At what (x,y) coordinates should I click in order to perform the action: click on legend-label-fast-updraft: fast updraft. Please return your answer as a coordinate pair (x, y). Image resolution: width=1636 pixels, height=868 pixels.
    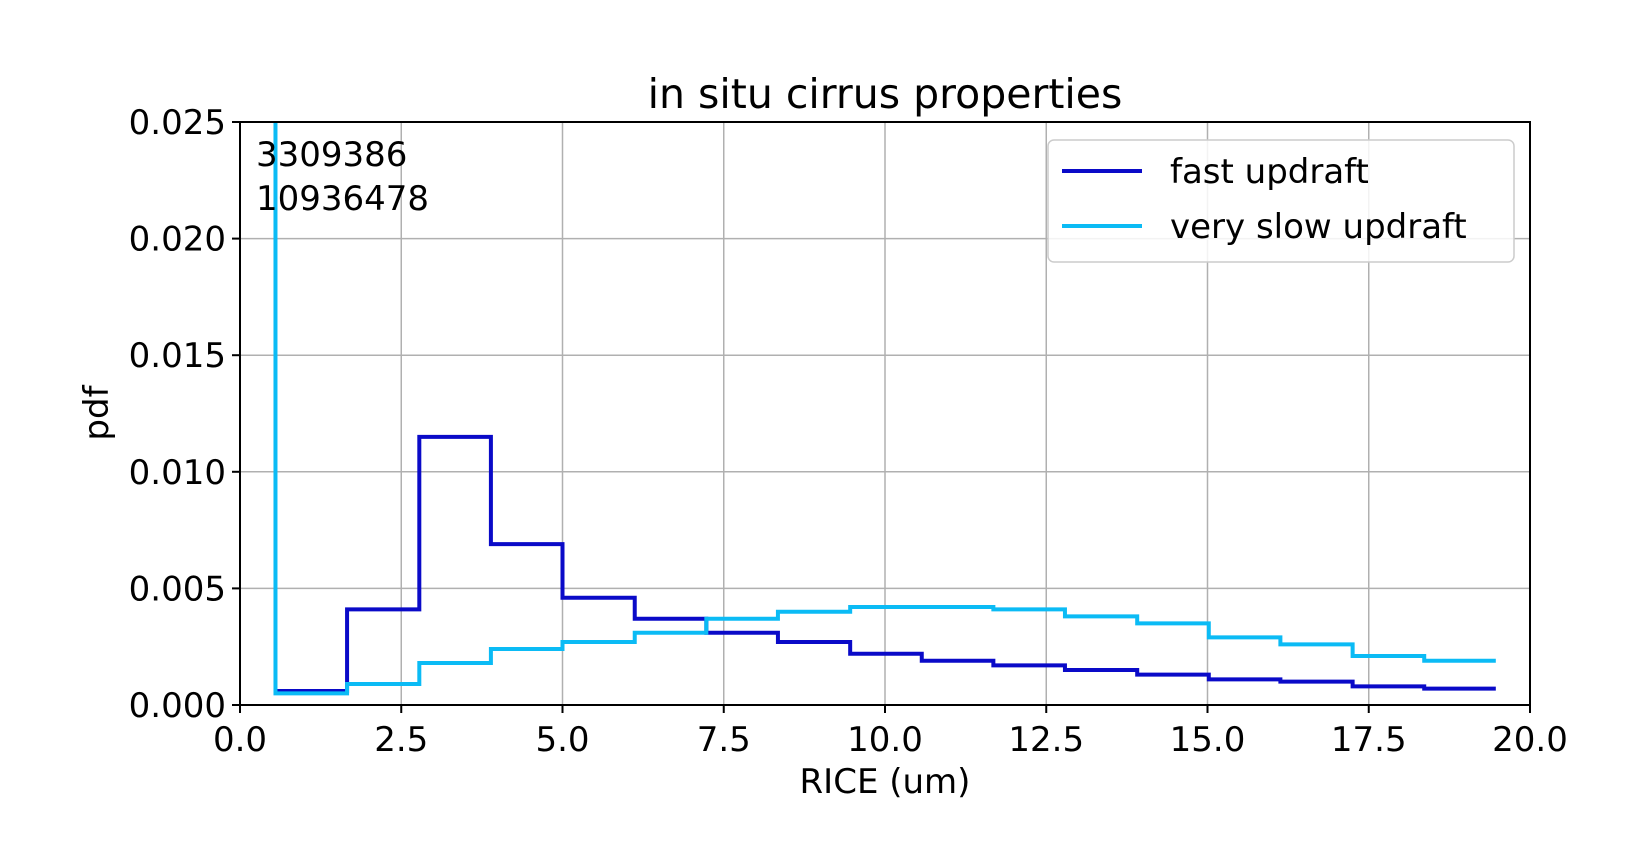
    Looking at the image, I should click on (1269, 172).